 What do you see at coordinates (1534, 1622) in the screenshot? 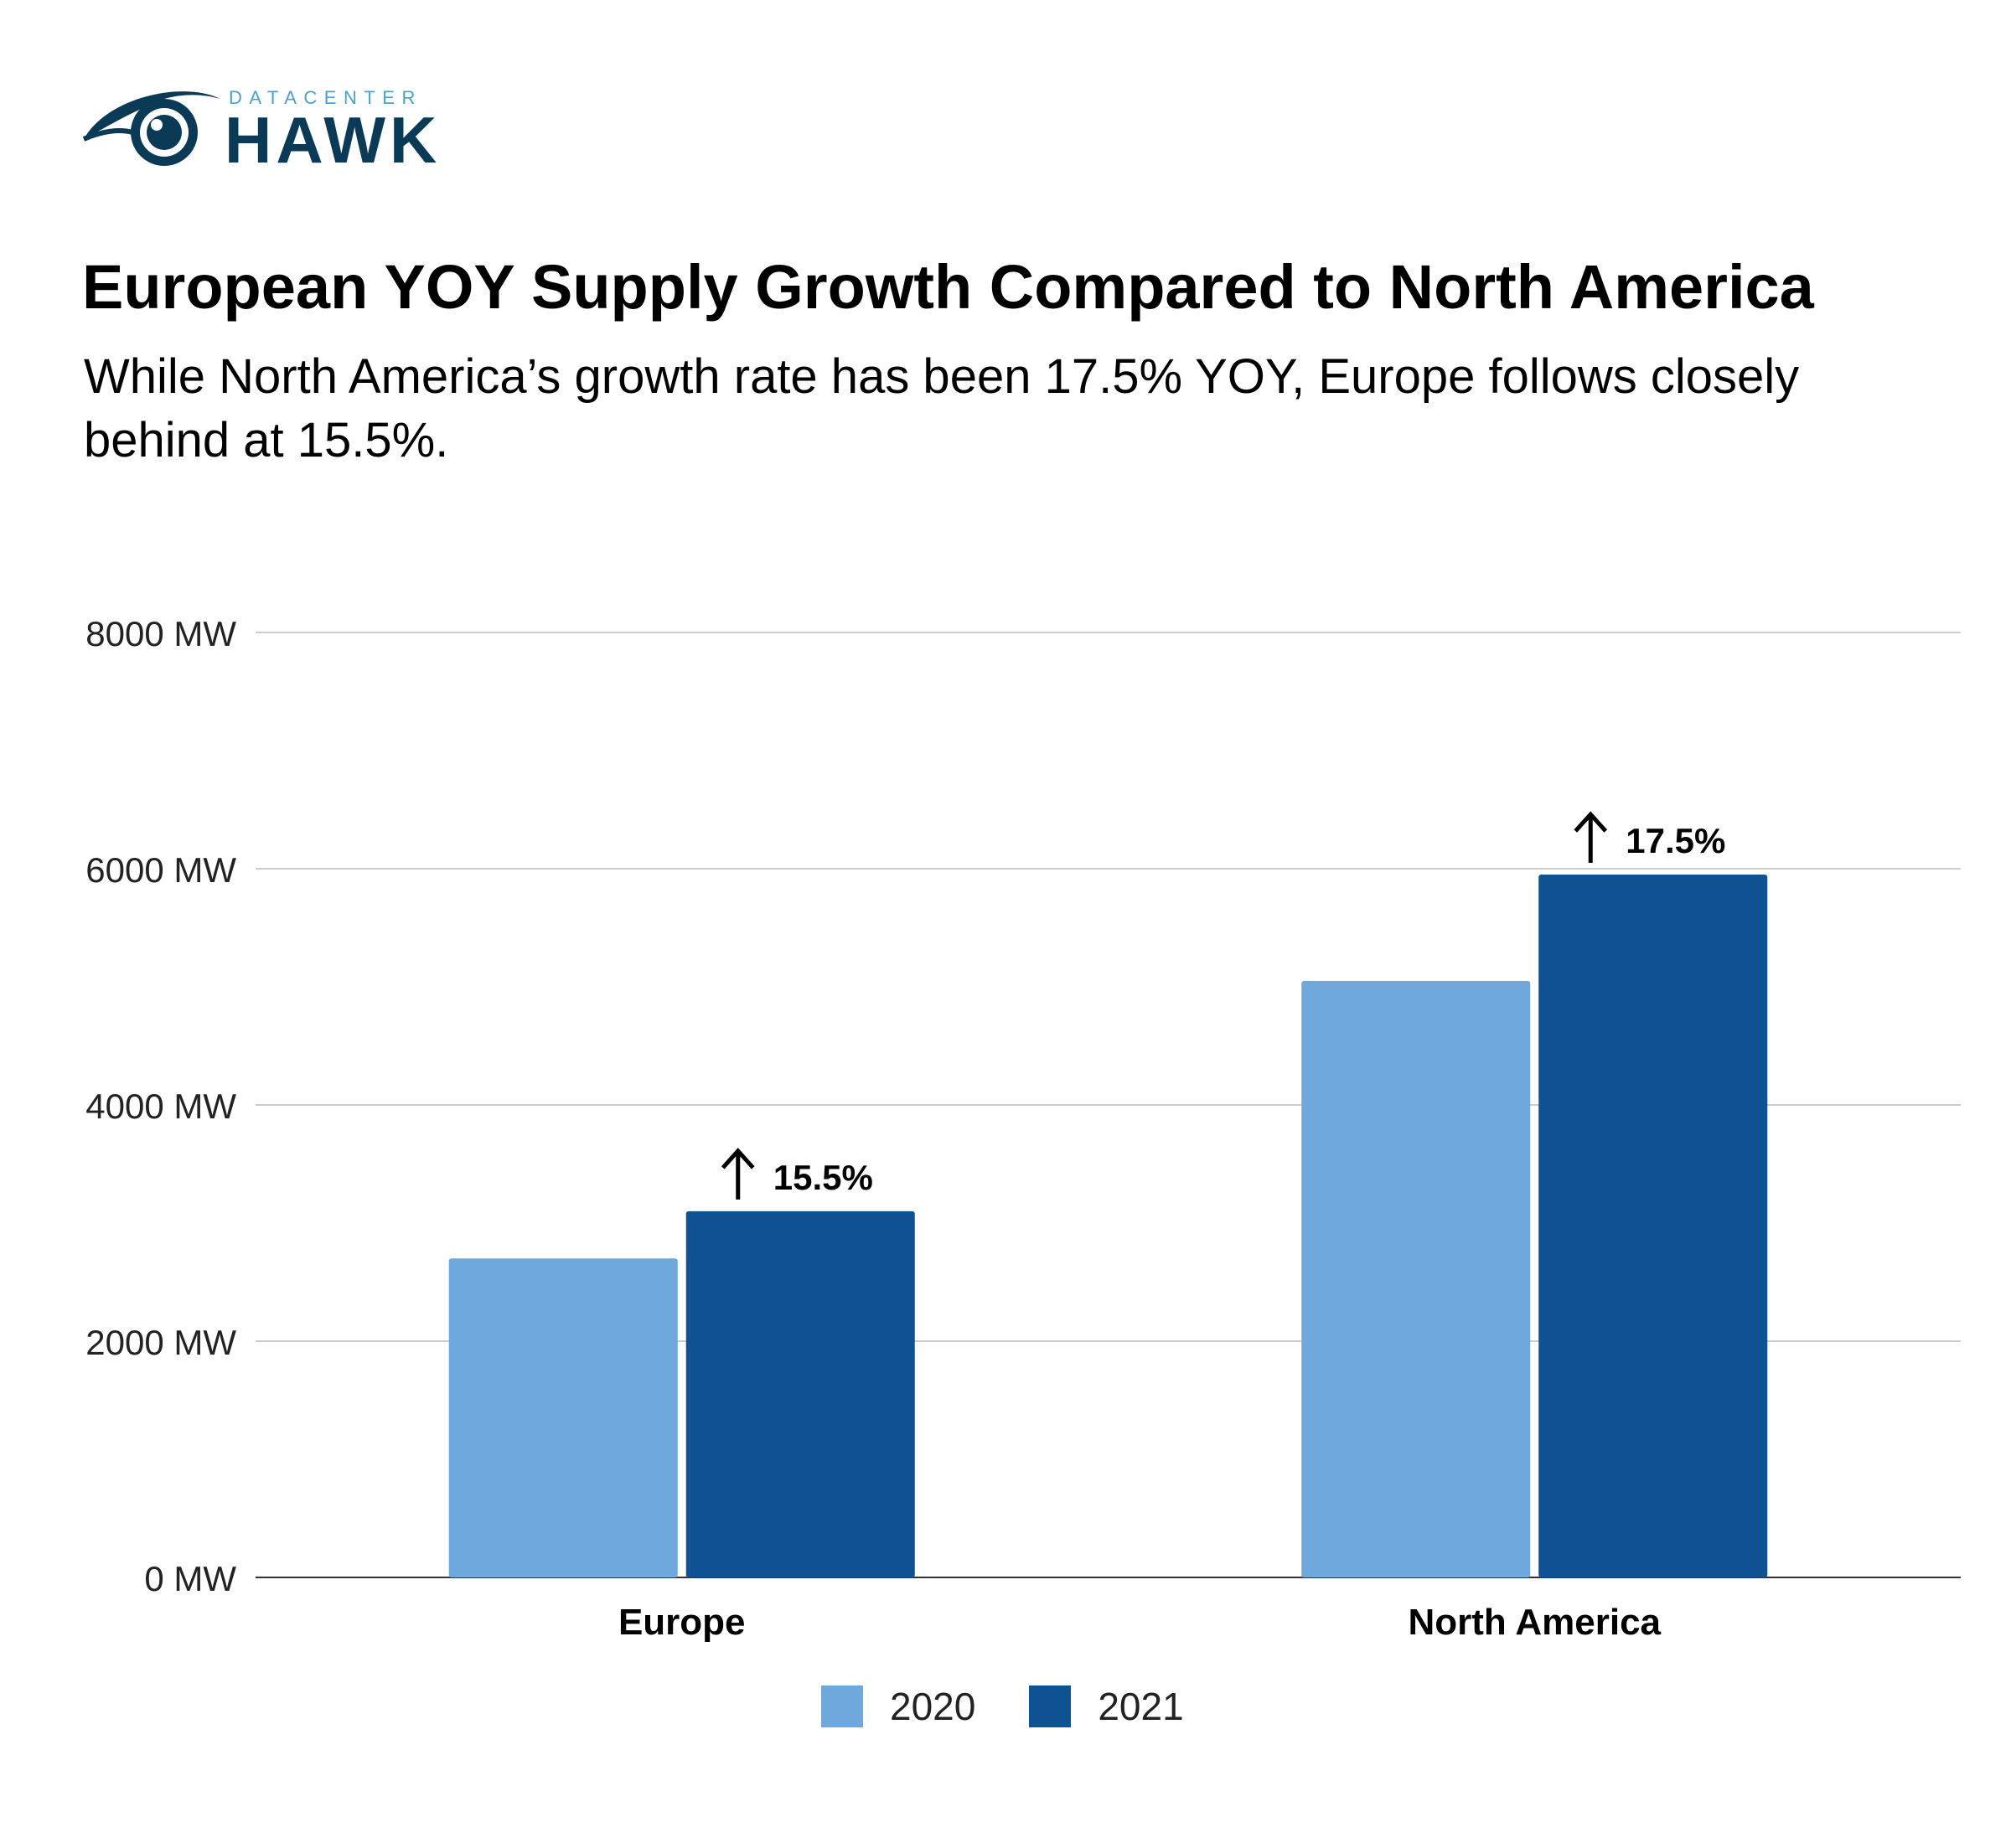
I see `x-tick-label: North America` at bounding box center [1534, 1622].